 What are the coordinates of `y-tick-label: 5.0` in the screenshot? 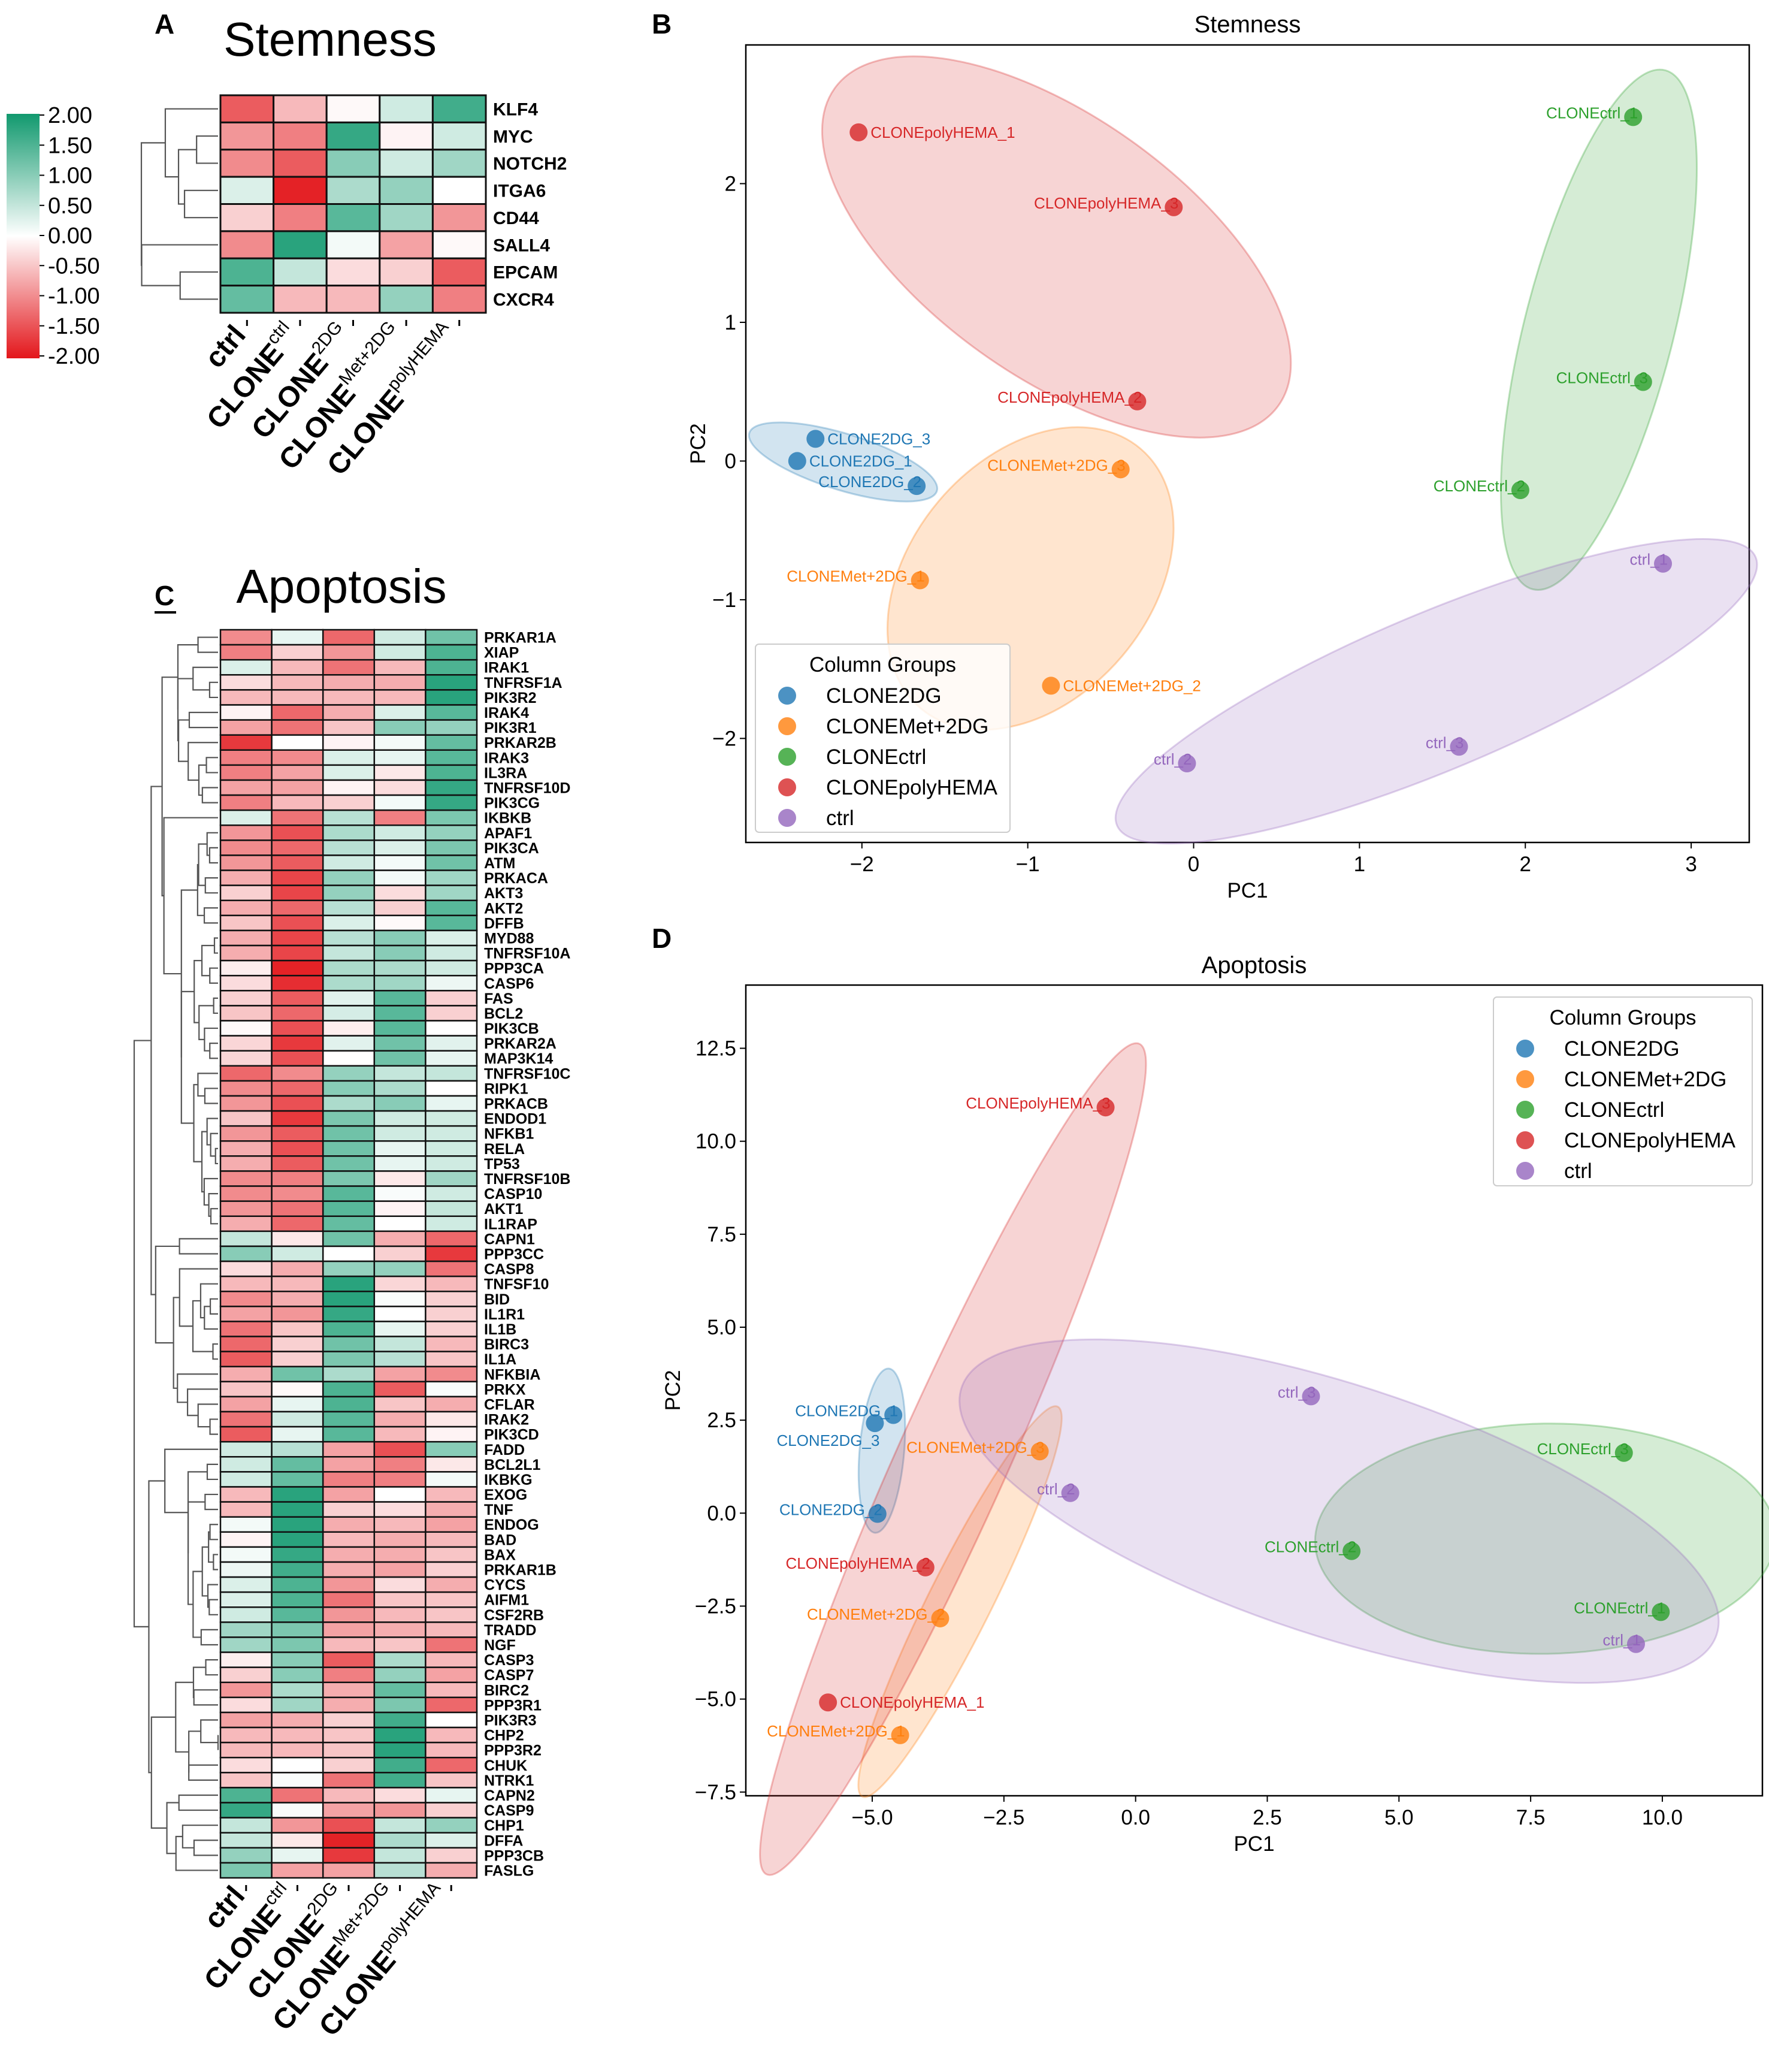 It's located at (721, 1327).